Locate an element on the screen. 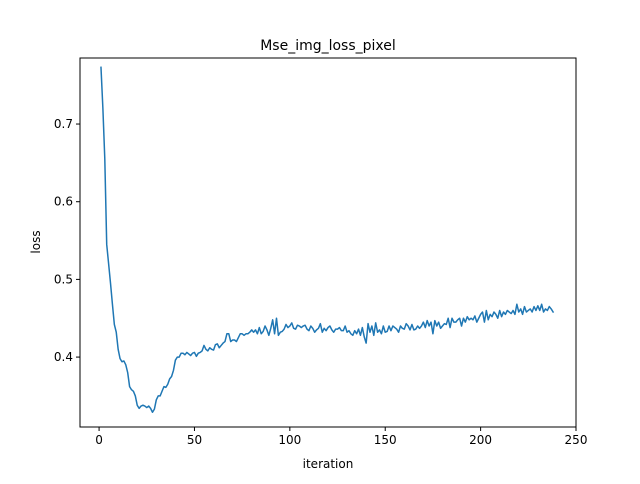 This screenshot has width=640, height=484. x-tick-label: 150 is located at coordinates (385, 440).